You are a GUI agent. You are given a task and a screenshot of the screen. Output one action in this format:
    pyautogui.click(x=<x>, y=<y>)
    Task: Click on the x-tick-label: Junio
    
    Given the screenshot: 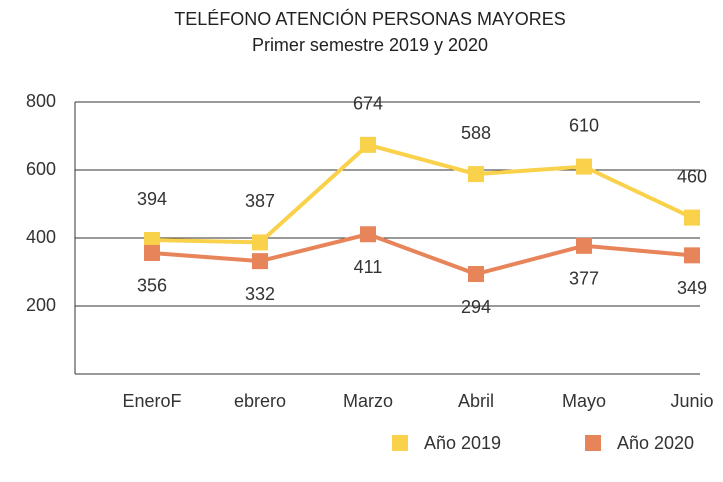 What is the action you would take?
    pyautogui.click(x=691, y=401)
    